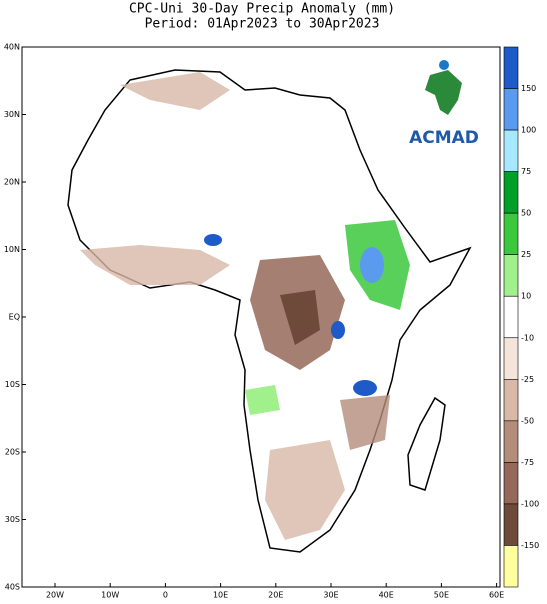 The width and height of the screenshot is (547, 604). I want to click on lon-label: 10E, so click(220, 595).